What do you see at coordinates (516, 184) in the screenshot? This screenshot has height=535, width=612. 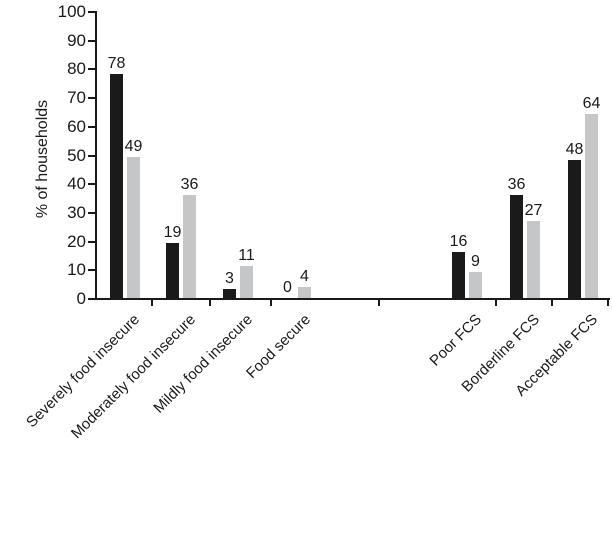 I see `value-label-series-black-5: 36` at bounding box center [516, 184].